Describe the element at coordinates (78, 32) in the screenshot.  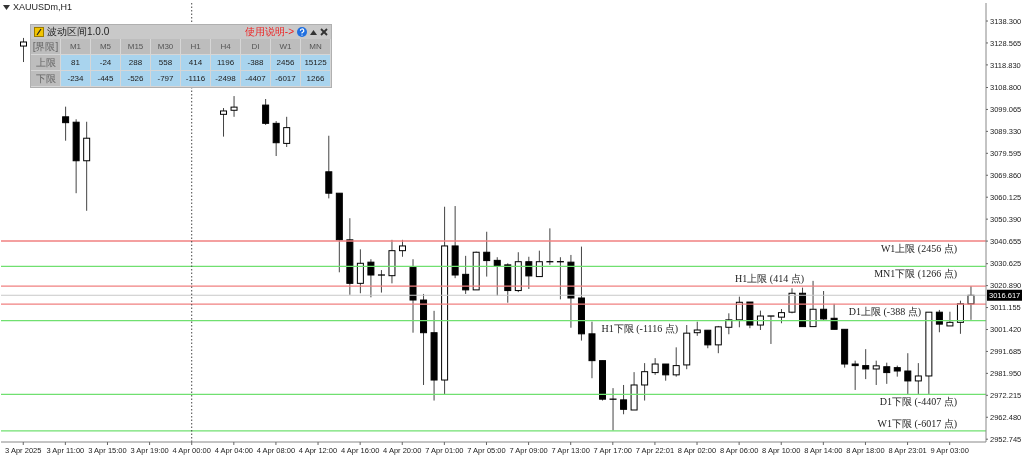
I see `text: 波动区间1.0.0` at that location.